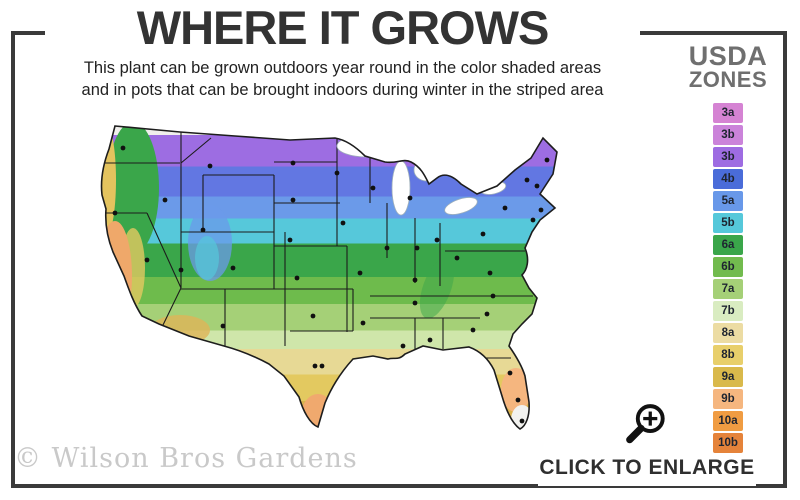 Image resolution: width=800 pixels, height=500 pixels. I want to click on legend-swatch-5a: 5a, so click(728, 201).